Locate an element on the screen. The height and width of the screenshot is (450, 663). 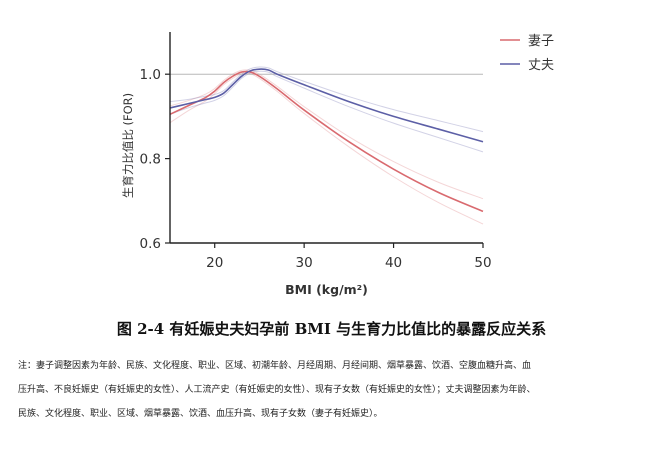
y-tick-label: 0.6 is located at coordinates (150, 244).